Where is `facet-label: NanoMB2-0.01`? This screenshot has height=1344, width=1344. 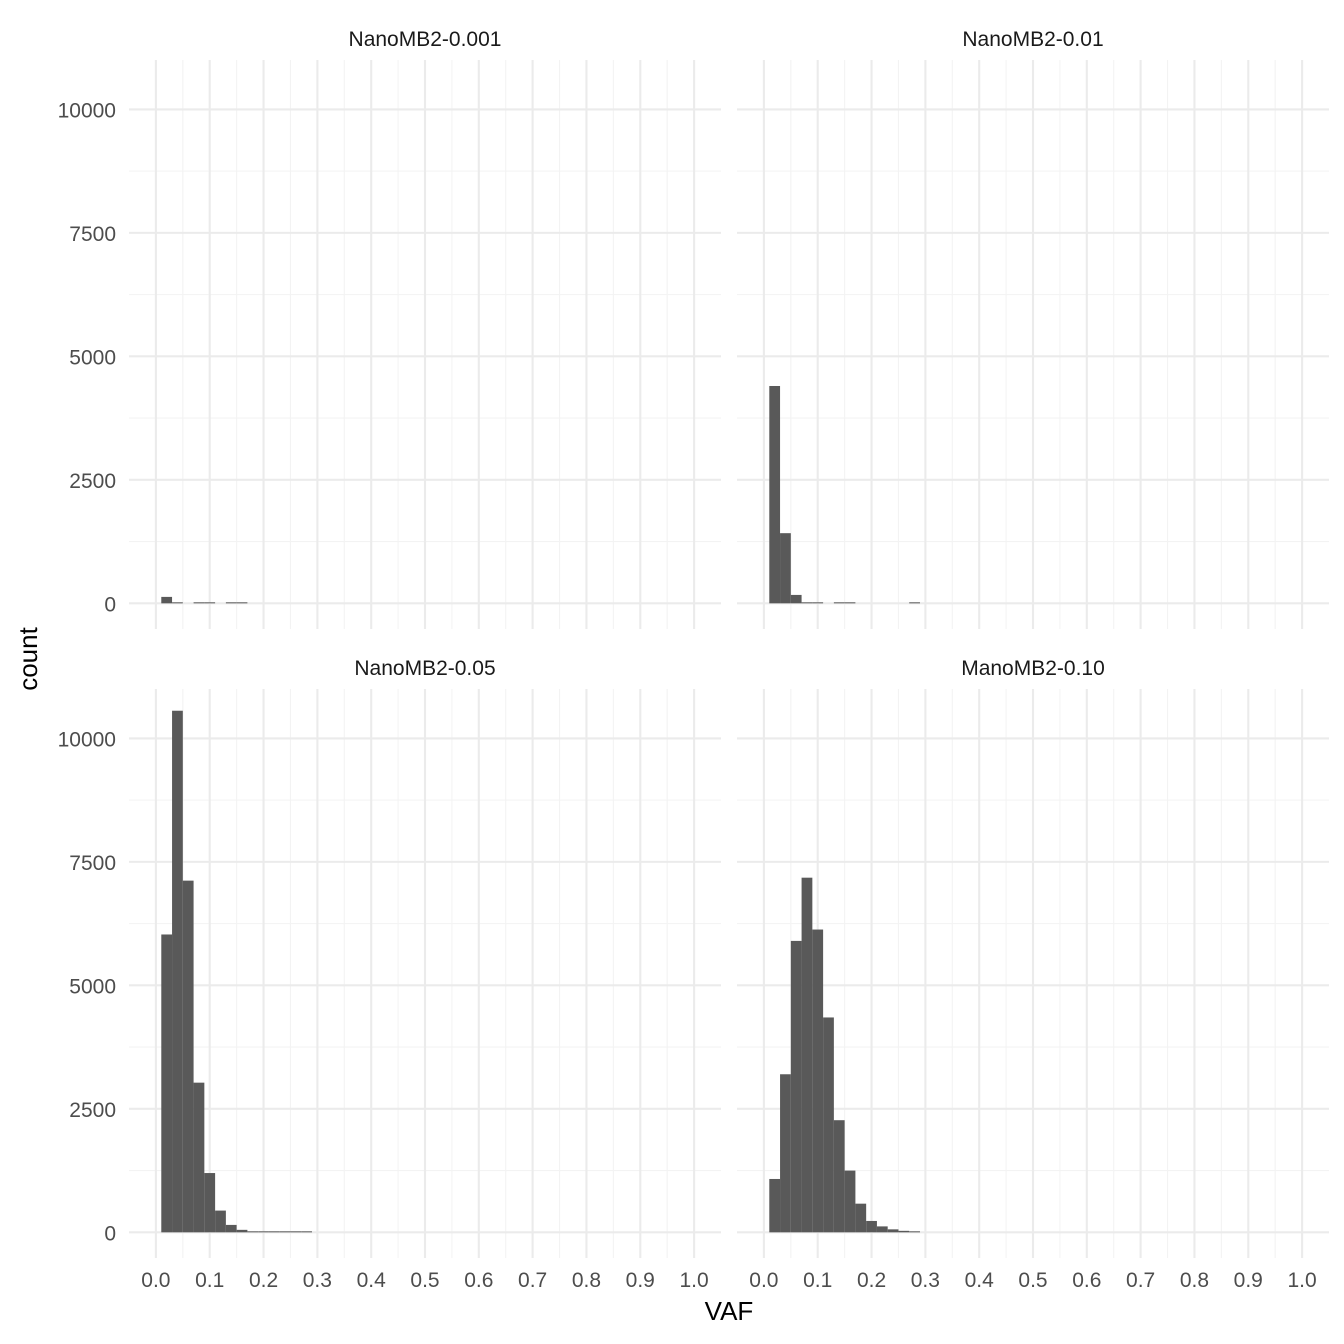 facet-label: NanoMB2-0.01 is located at coordinates (1032, 39).